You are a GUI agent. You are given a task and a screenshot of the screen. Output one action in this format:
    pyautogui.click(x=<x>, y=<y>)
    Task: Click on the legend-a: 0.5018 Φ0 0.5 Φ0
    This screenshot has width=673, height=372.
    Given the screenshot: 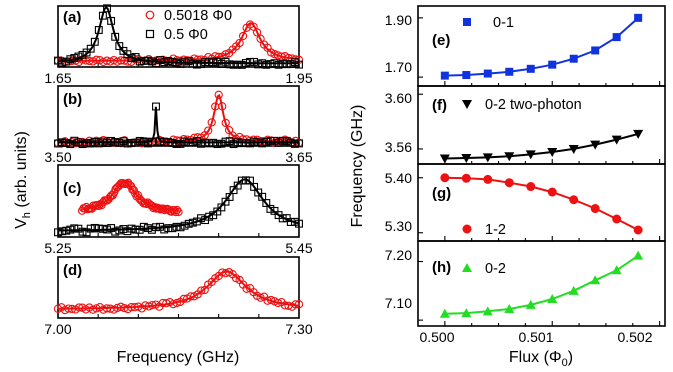 What is the action you would take?
    pyautogui.click(x=188, y=25)
    